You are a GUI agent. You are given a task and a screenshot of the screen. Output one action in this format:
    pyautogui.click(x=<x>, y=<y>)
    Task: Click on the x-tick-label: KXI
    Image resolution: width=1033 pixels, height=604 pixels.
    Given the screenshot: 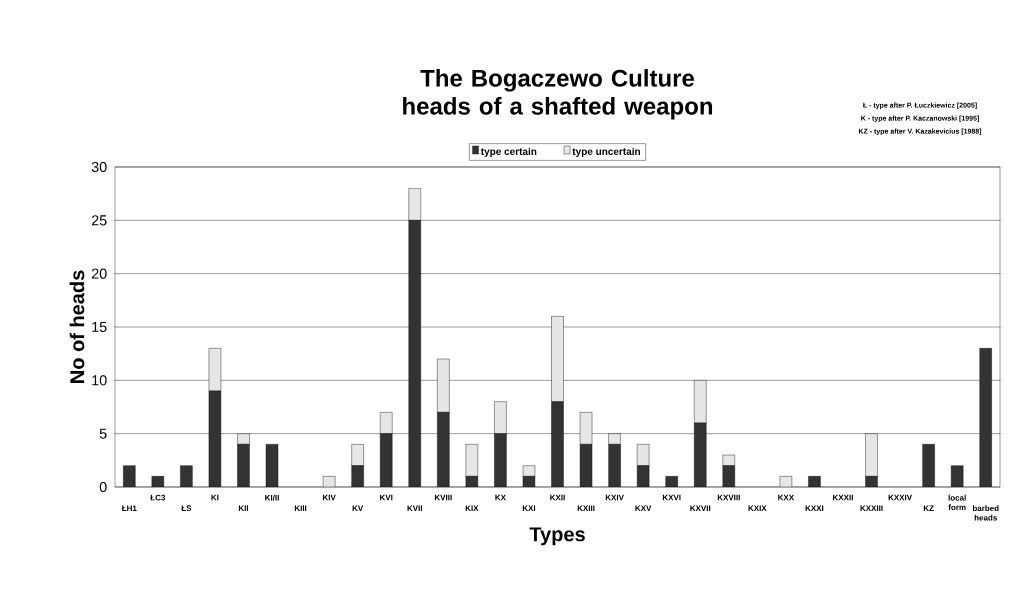 What is the action you would take?
    pyautogui.click(x=529, y=508)
    